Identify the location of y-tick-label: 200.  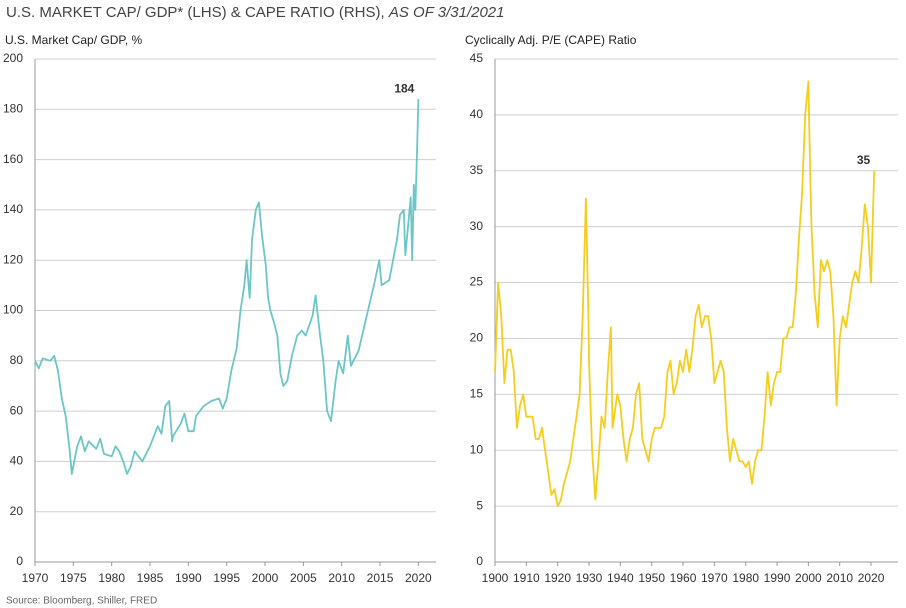
(13, 58).